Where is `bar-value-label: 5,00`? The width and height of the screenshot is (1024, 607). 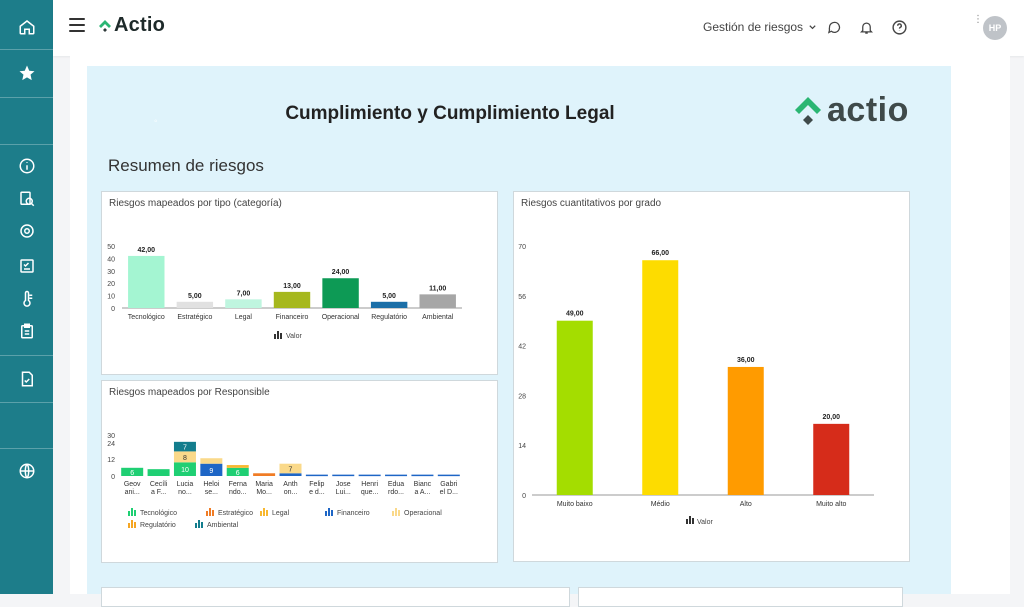 bar-value-label: 5,00 is located at coordinates (389, 296).